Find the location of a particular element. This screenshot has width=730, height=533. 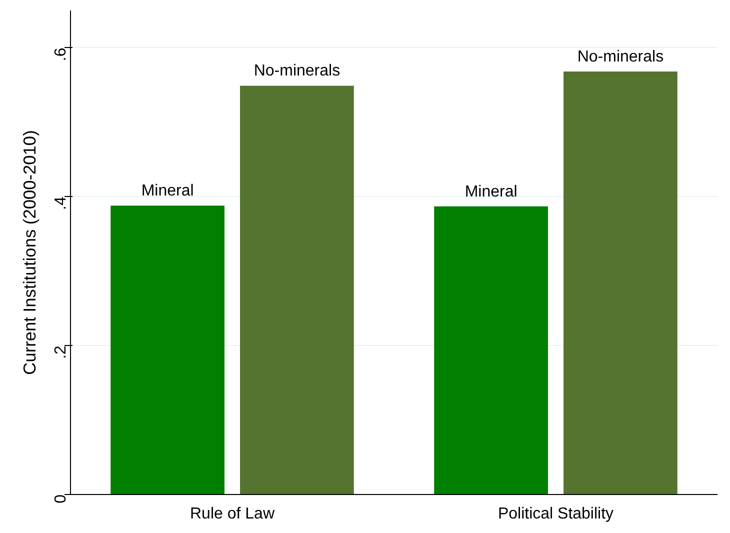

x-tick-label: Political Stability is located at coordinates (556, 514).